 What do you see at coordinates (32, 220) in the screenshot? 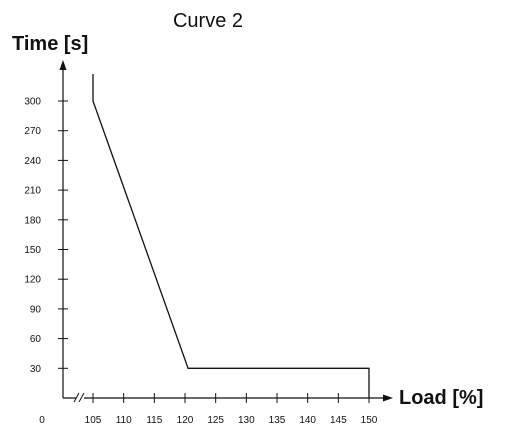
I see `y-tick-label: 180` at bounding box center [32, 220].